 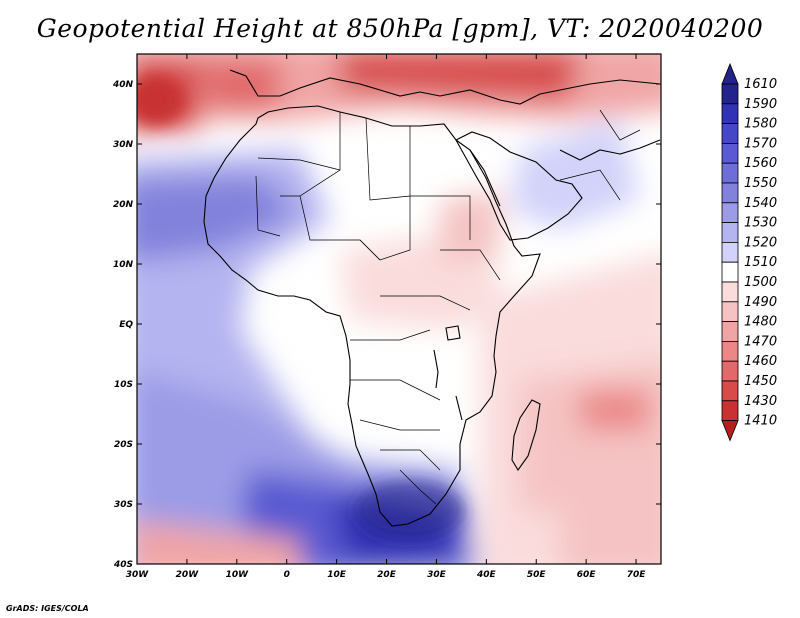 I want to click on madagascar-coastline, so click(x=526, y=435).